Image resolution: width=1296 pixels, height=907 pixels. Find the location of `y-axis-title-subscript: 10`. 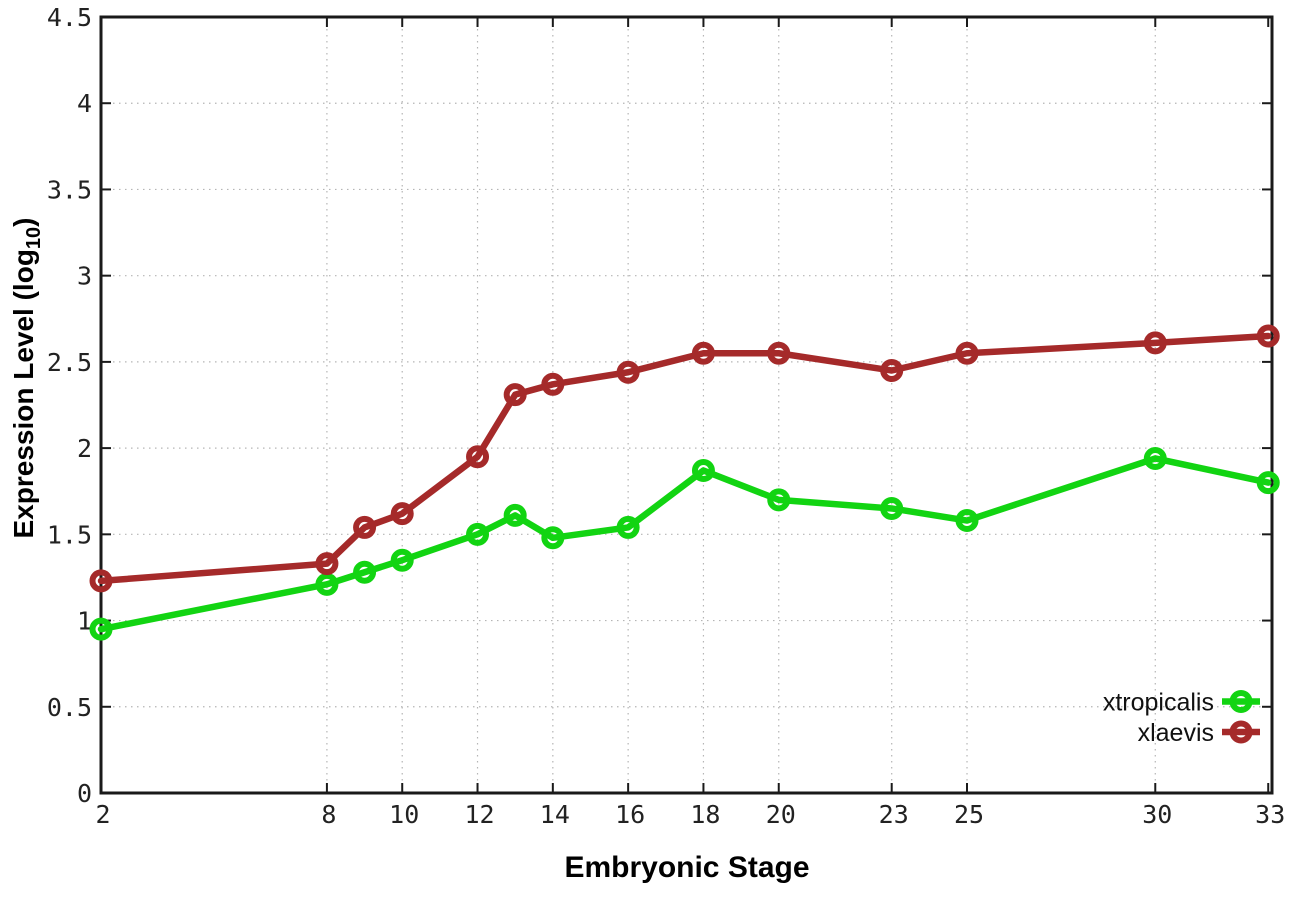

y-axis-title-subscript: 10 is located at coordinates (34, 238).